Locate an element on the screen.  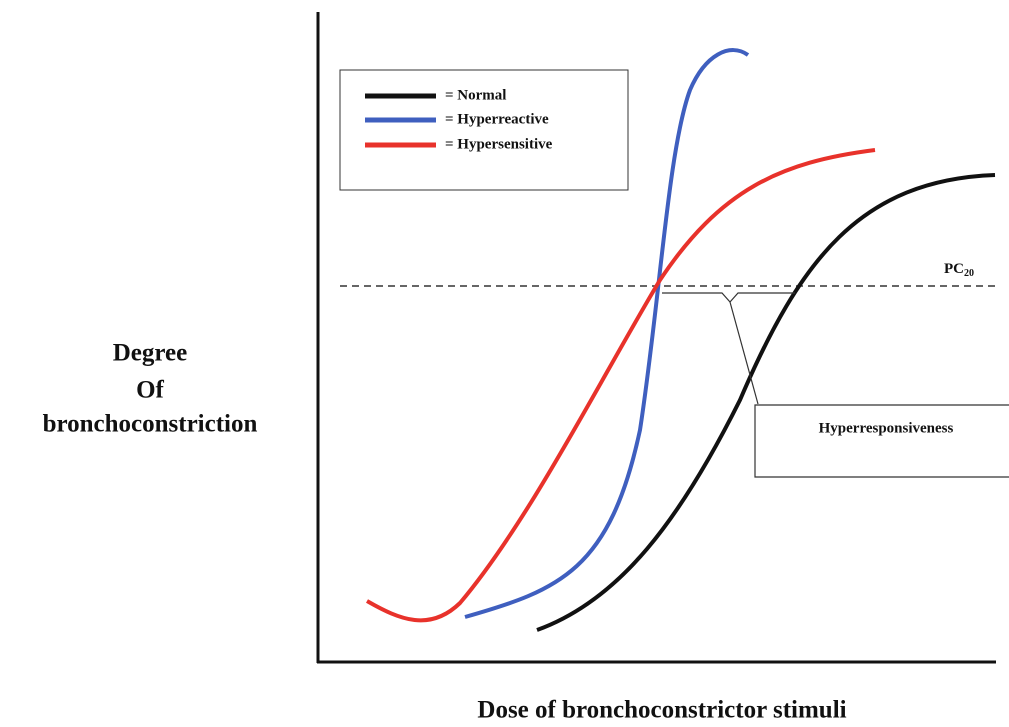
threshold-label: PC20 is located at coordinates (959, 270).